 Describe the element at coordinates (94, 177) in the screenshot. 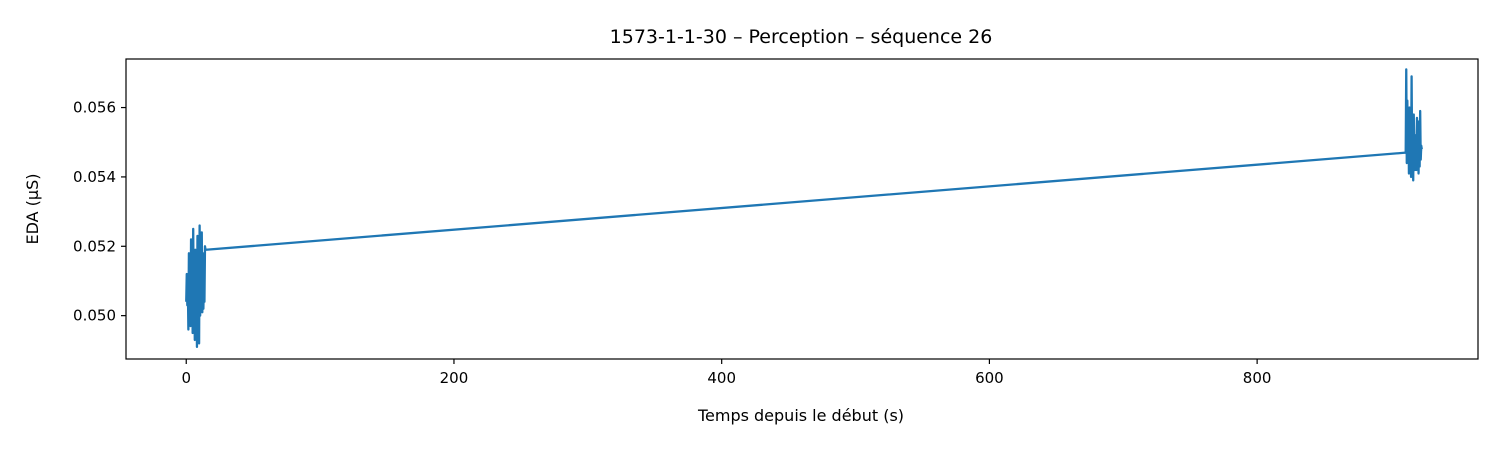

I see `y-tick-label: 0.054` at that location.